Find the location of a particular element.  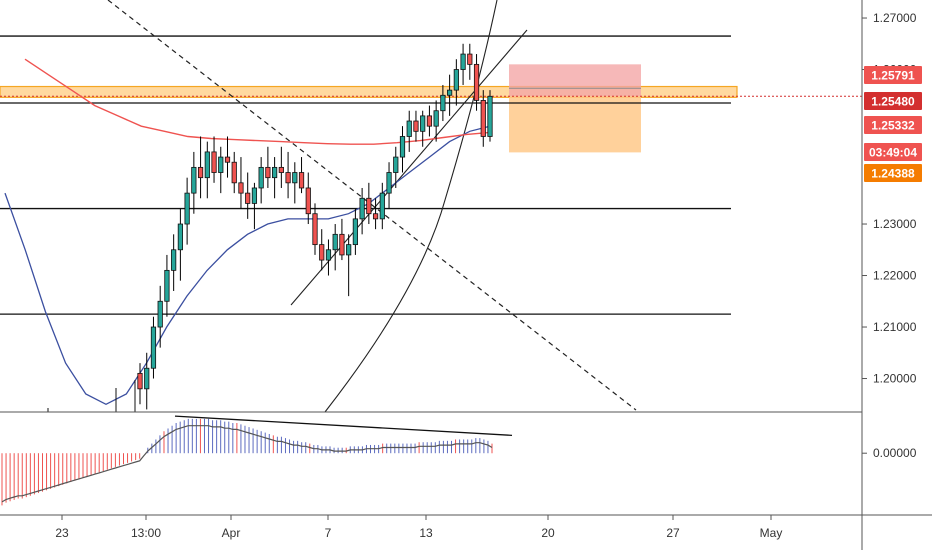

countdown-badge: 03:49:04 is located at coordinates (893, 152).